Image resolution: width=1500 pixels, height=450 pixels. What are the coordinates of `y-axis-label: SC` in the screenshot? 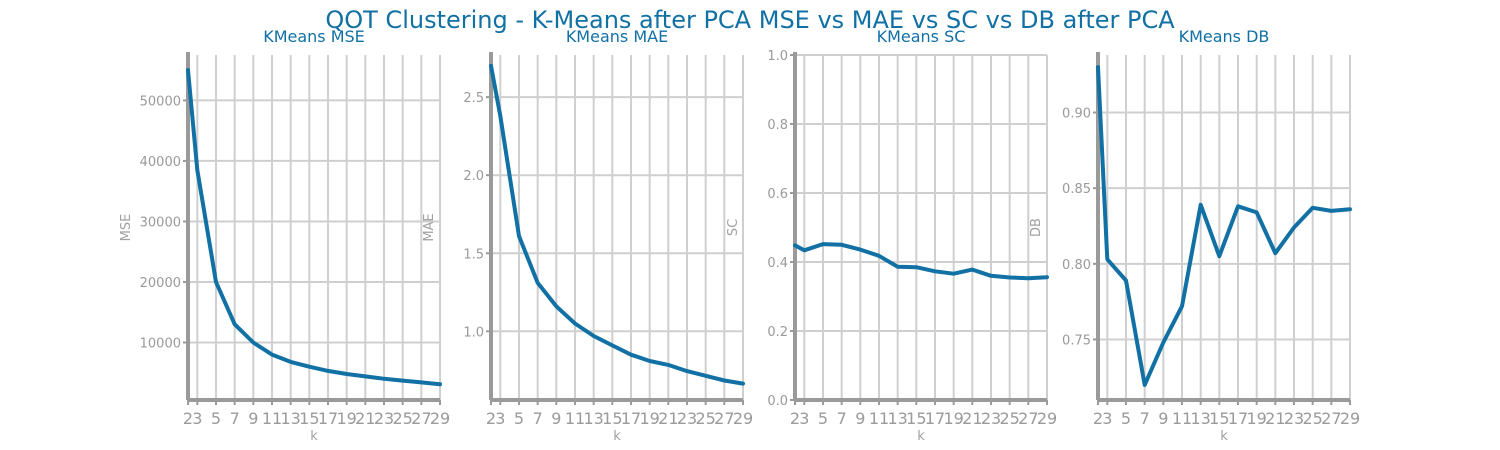 It's located at (733, 227).